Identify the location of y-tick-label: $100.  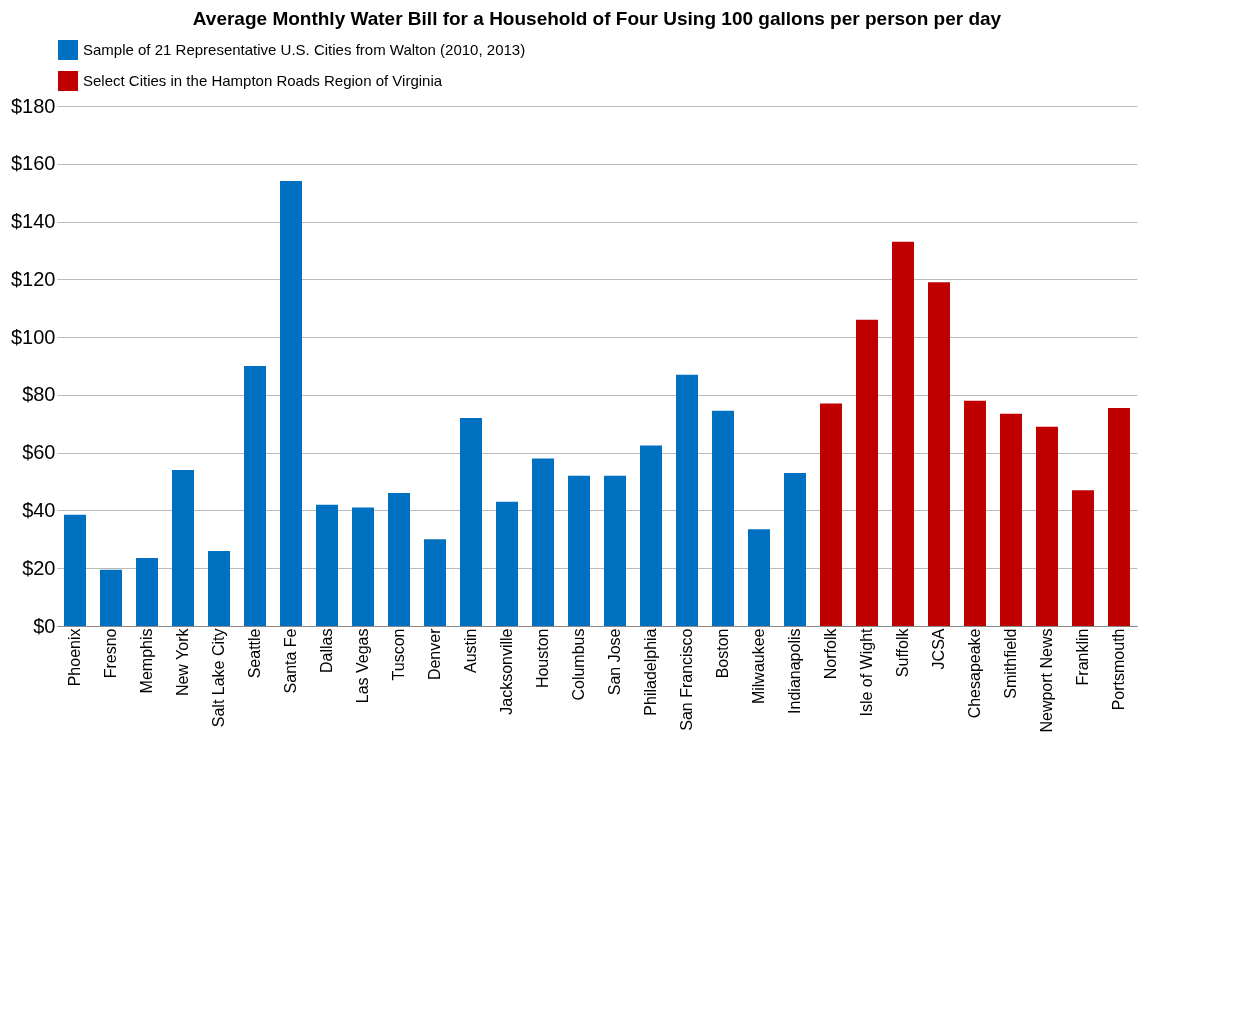
(33, 336).